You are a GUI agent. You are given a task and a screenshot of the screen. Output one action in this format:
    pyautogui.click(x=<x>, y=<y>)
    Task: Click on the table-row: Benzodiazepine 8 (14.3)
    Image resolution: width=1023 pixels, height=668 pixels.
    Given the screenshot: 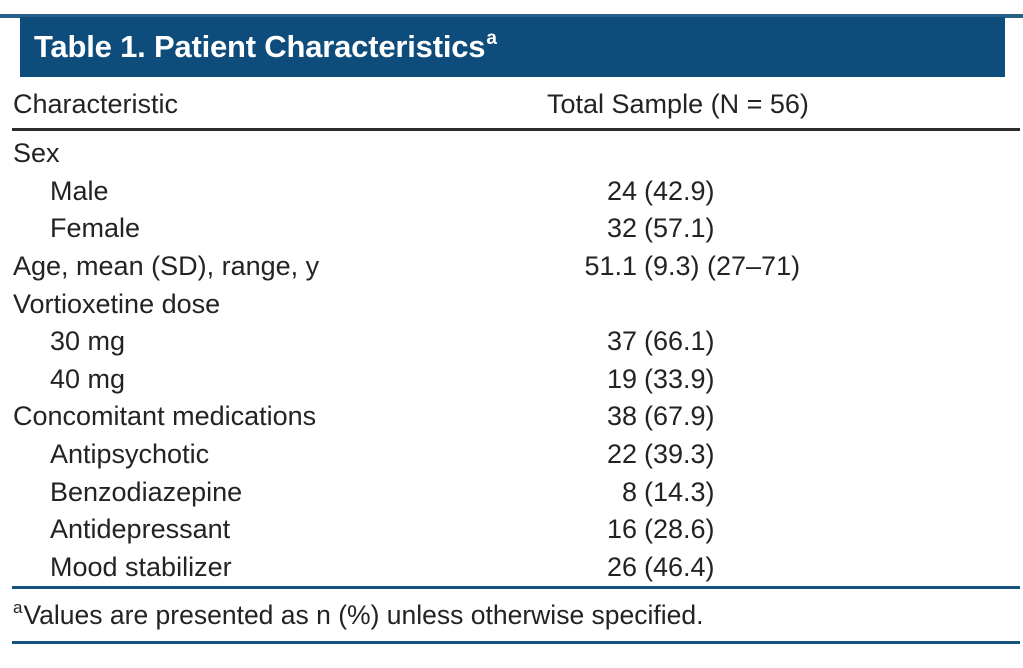 What is the action you would take?
    pyautogui.click(x=516, y=492)
    